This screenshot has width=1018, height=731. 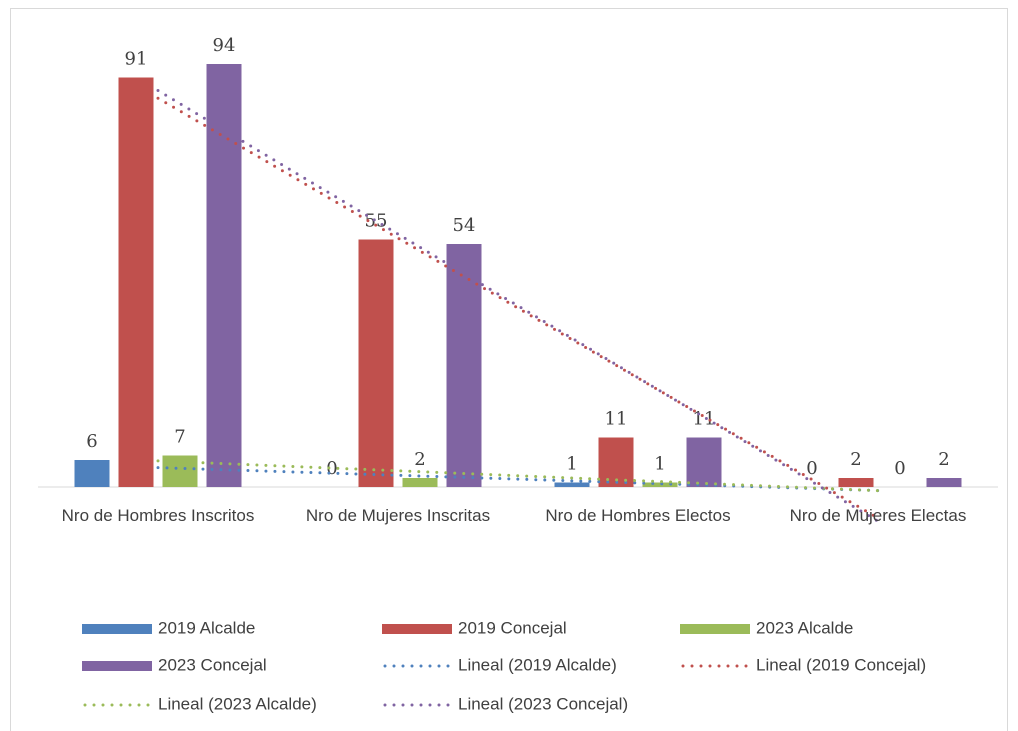 What do you see at coordinates (376, 221) in the screenshot?
I see `data-label: 55` at bounding box center [376, 221].